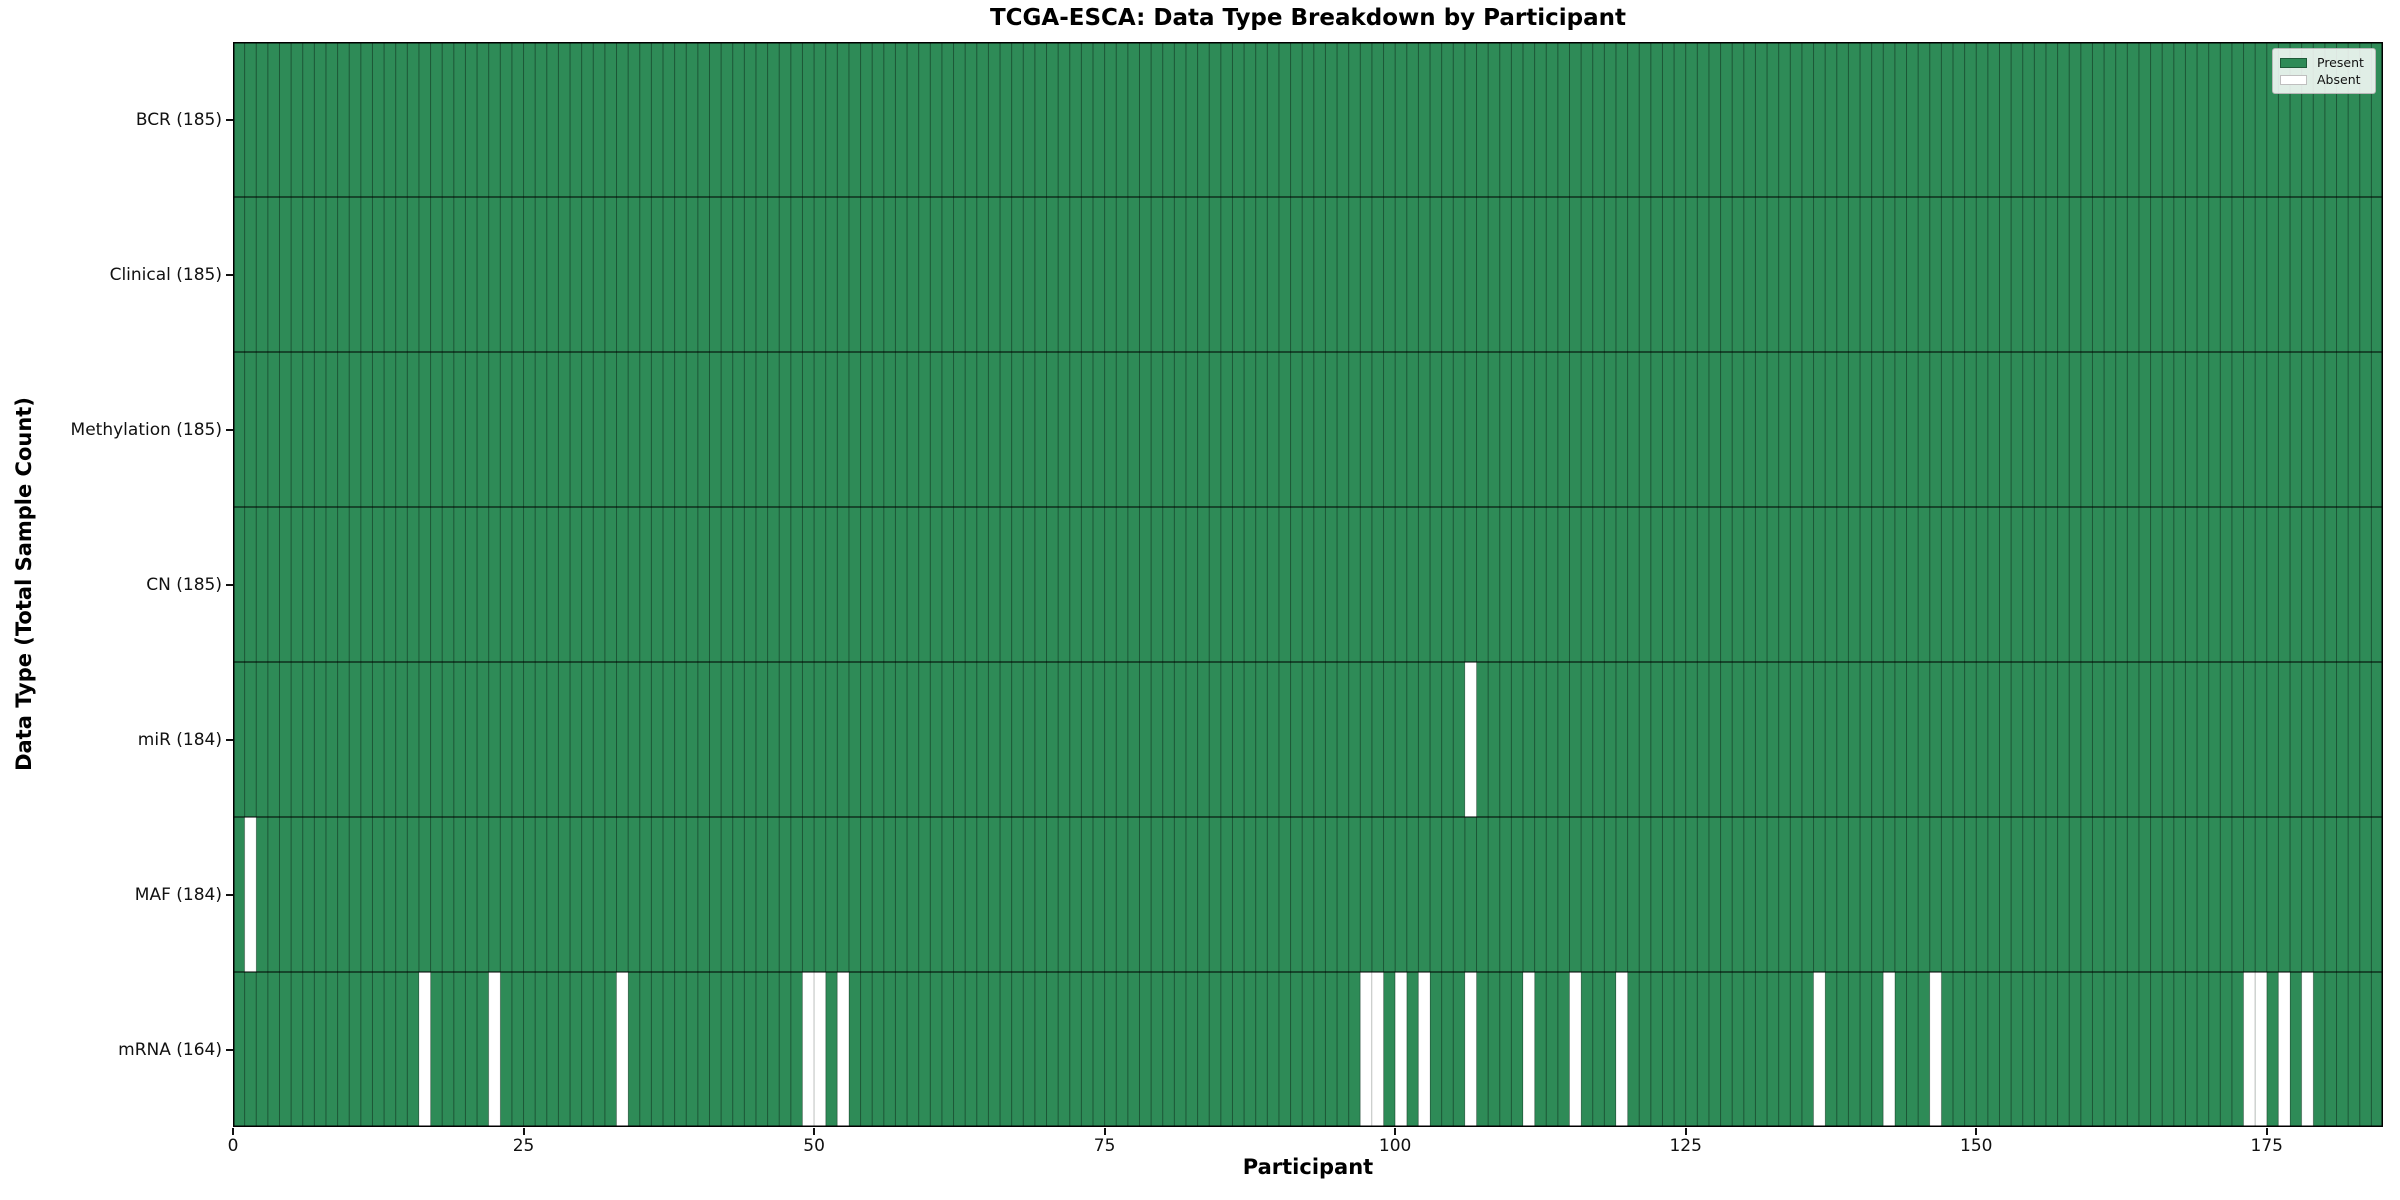 The height and width of the screenshot is (1200, 2400). I want to click on y-tick-label-CN: CN (185), so click(184, 584).